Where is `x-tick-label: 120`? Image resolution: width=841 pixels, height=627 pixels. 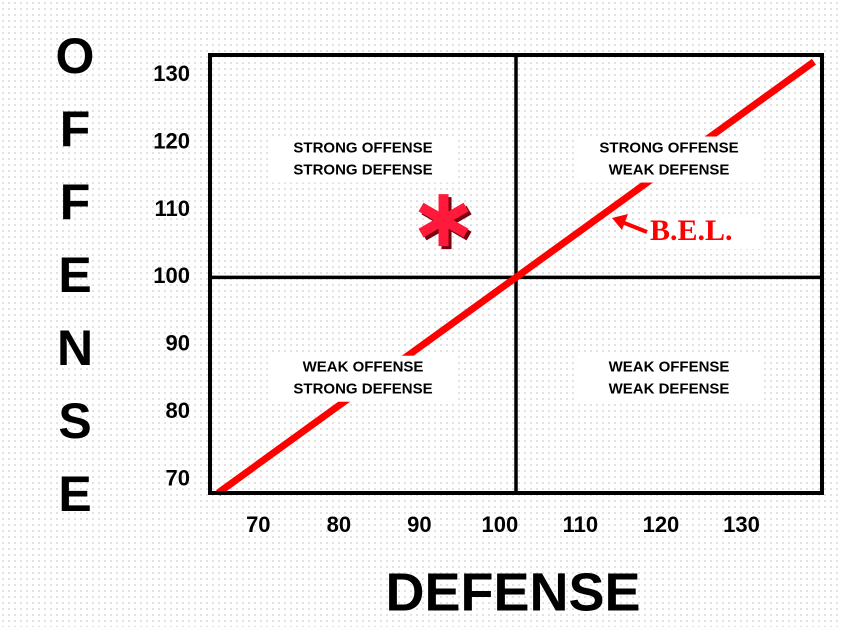
x-tick-label: 120 is located at coordinates (661, 524).